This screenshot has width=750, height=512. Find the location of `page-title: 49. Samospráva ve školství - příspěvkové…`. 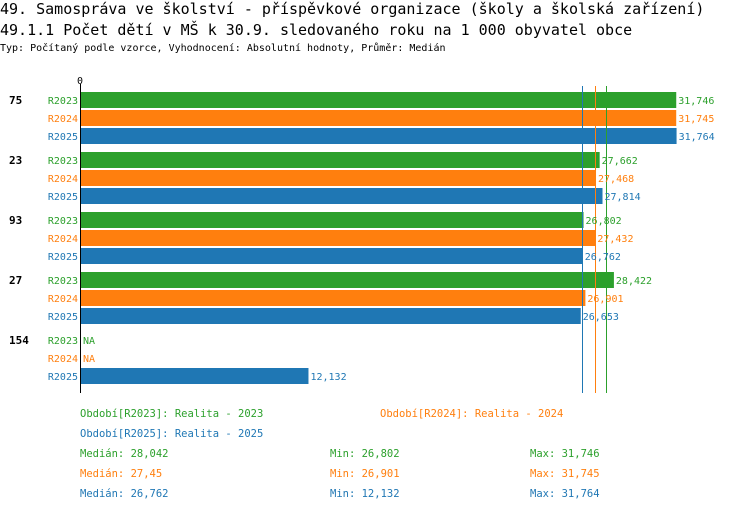

page-title: 49. Samospráva ve školství - příspěvkové… is located at coordinates (352, 9).